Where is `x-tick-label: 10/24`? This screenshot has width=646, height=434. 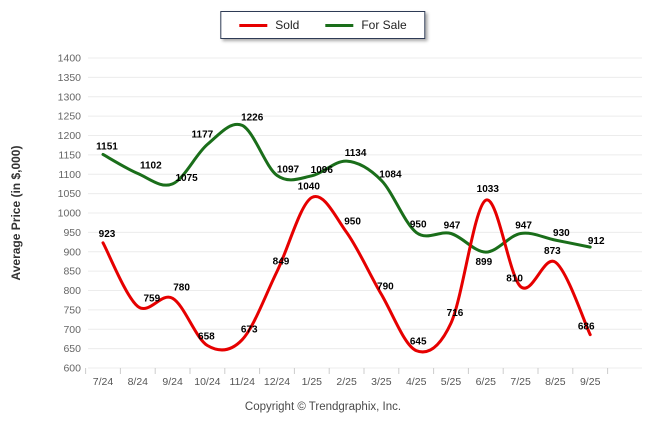
x-tick-label: 10/24 is located at coordinates (207, 382).